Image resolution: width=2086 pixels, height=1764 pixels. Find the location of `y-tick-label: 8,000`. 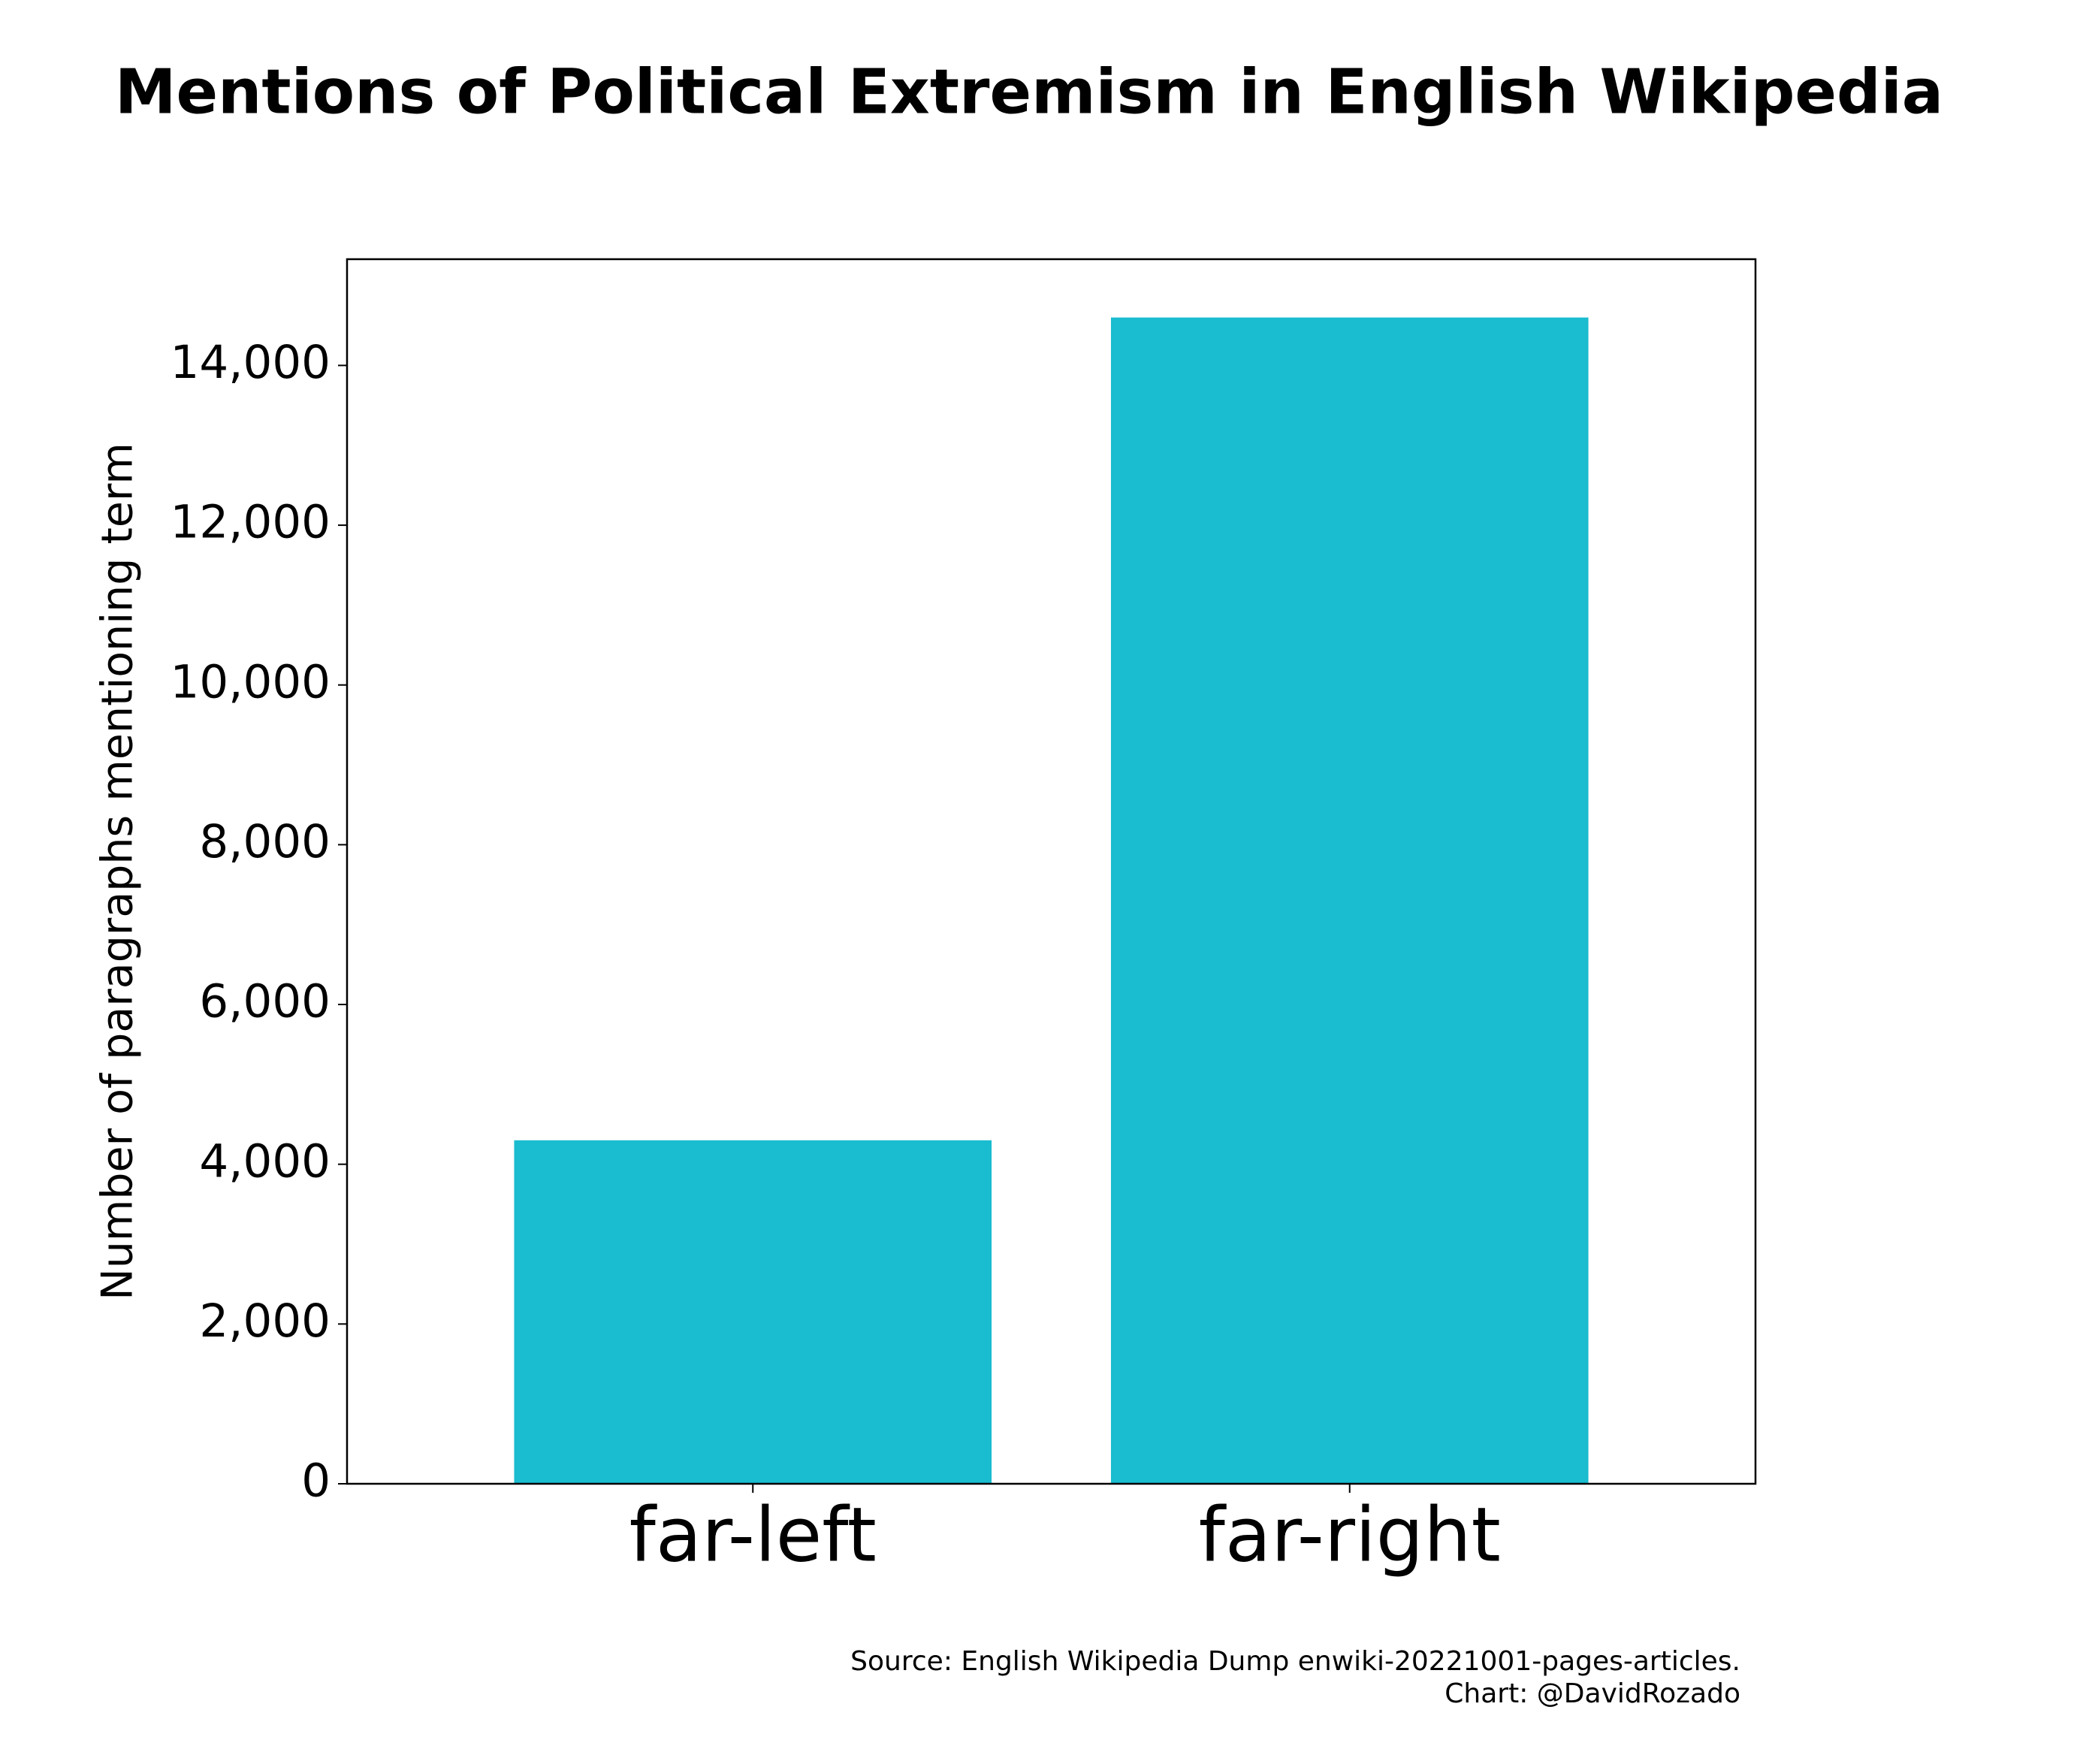

y-tick-label: 8,000 is located at coordinates (265, 842).